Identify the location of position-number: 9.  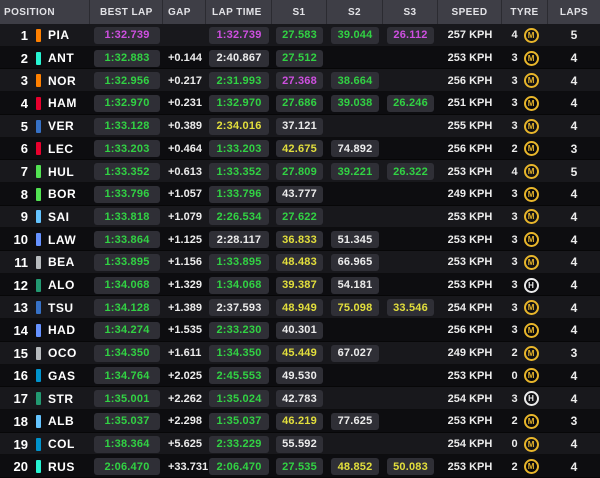
(24, 217).